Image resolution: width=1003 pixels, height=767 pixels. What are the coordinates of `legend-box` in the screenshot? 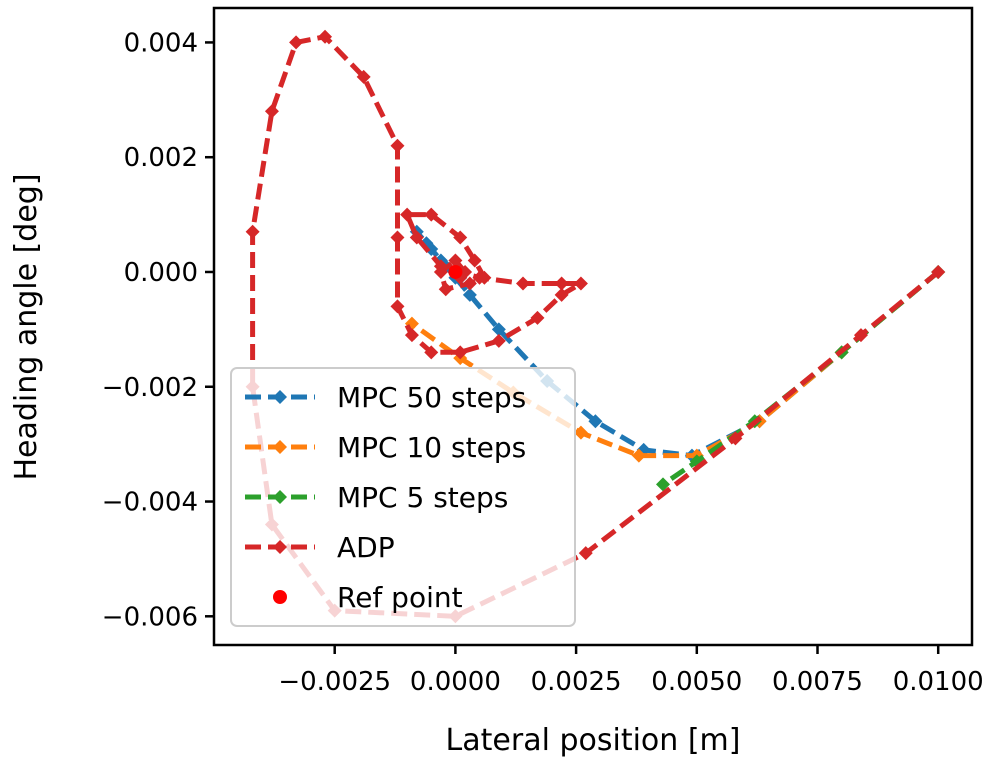 It's located at (403, 497).